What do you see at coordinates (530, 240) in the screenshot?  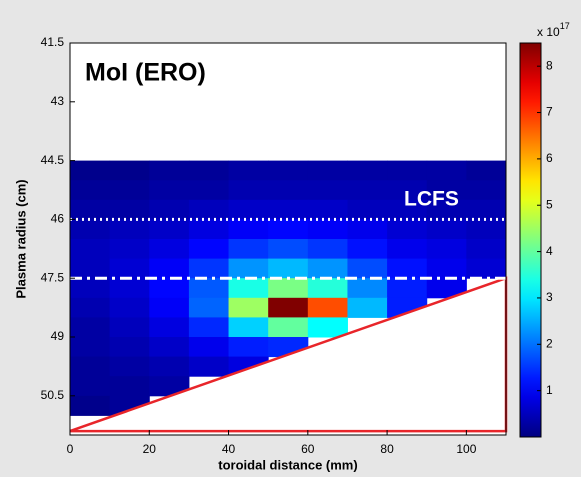 I see `colorbar` at bounding box center [530, 240].